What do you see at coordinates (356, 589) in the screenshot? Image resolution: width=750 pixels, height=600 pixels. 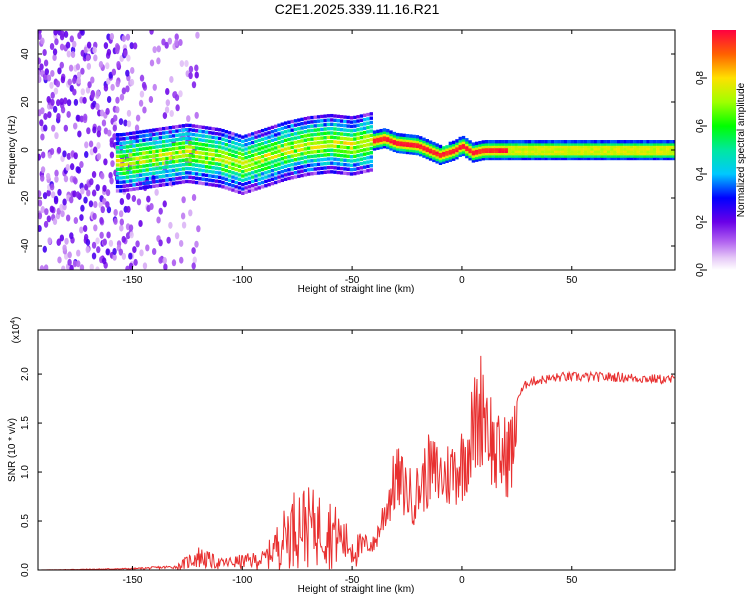 I see `snr-x-label: Height of straight line (km)` at bounding box center [356, 589].